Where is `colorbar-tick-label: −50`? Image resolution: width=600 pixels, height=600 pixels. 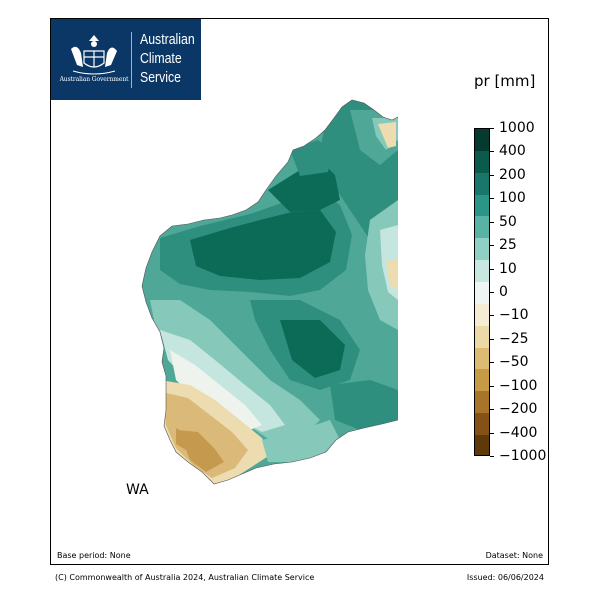
colorbar-tick-label: −50 is located at coordinates (514, 362).